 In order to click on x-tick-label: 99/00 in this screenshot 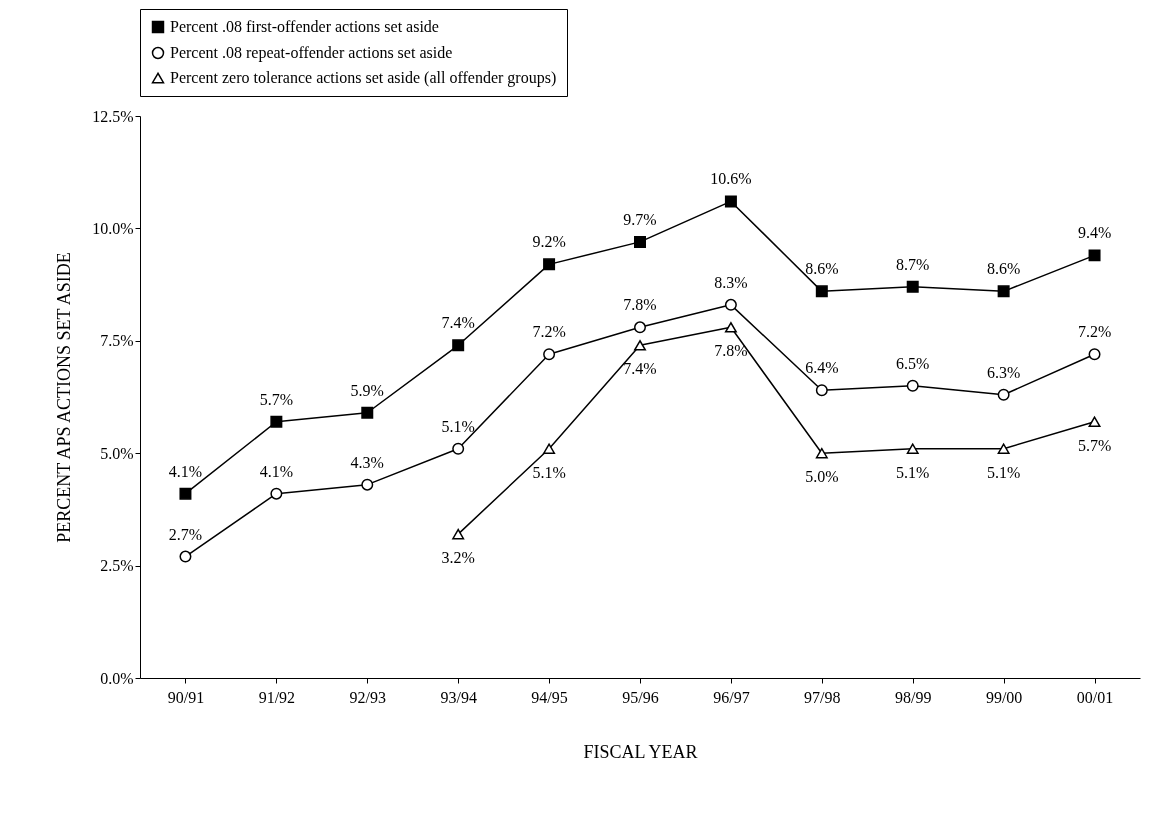, I will do `click(1004, 697)`.